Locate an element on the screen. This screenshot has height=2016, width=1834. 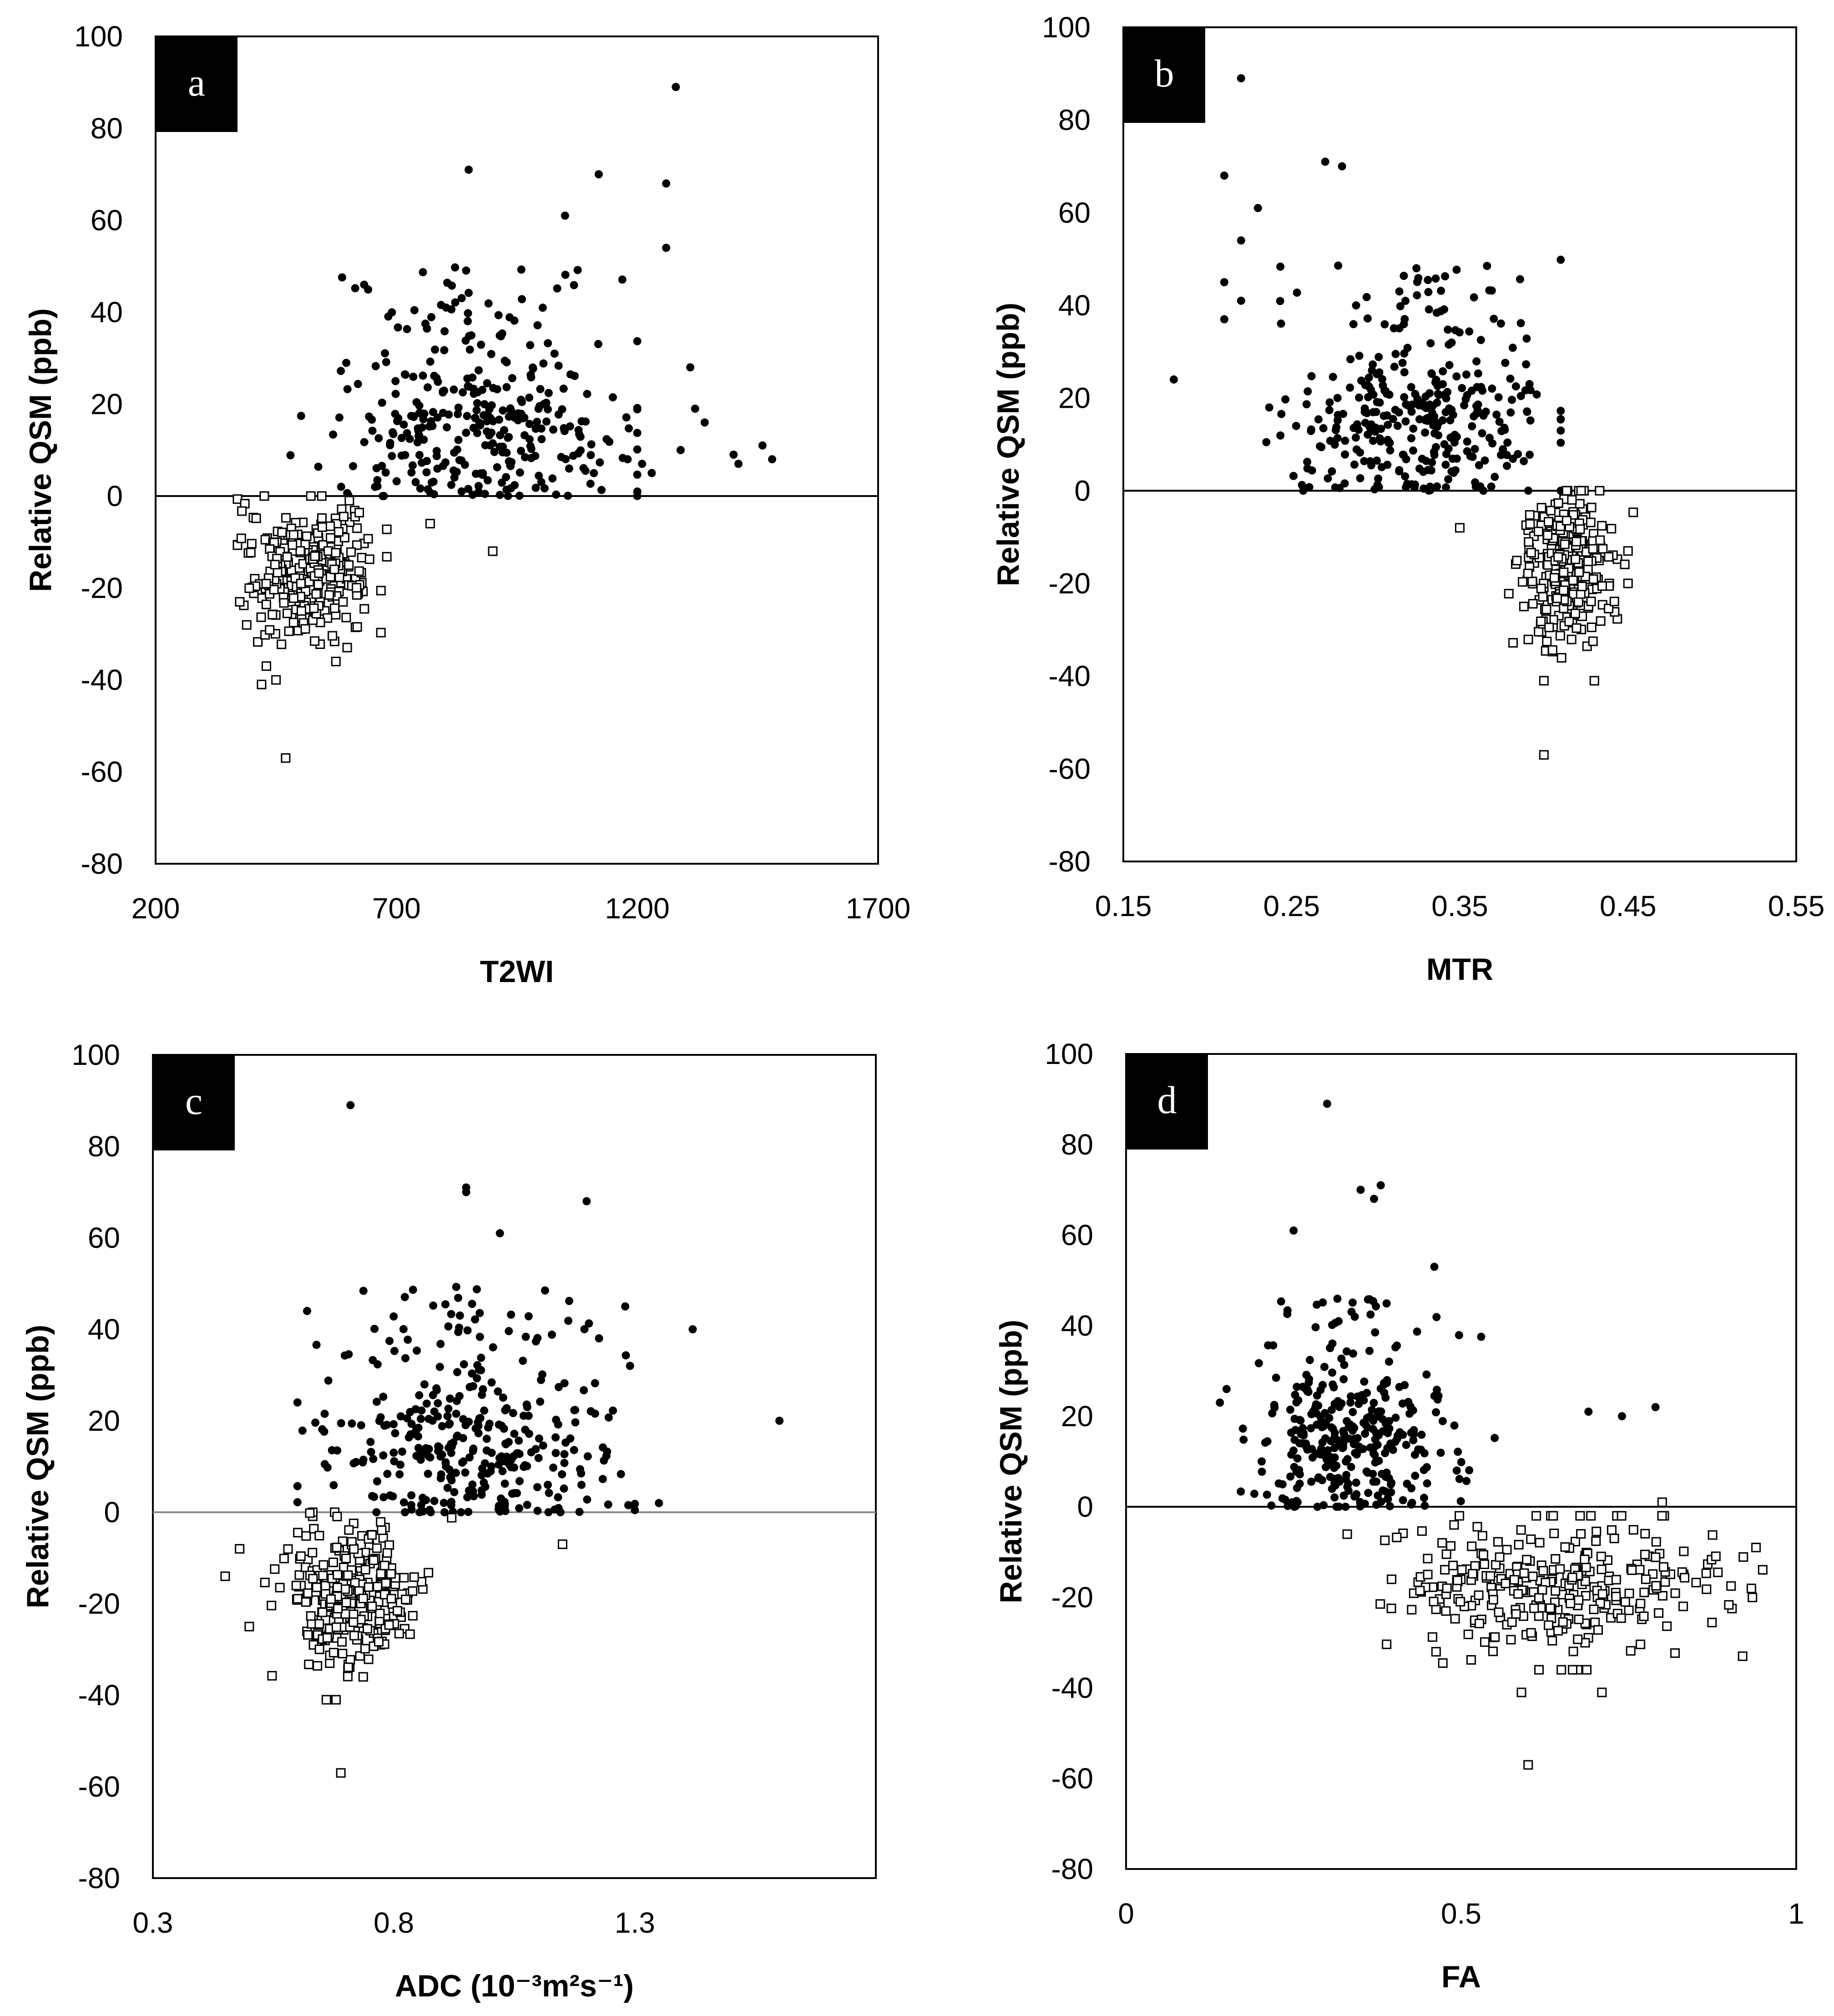
x-tick-label: 0.55 is located at coordinates (1796, 906).